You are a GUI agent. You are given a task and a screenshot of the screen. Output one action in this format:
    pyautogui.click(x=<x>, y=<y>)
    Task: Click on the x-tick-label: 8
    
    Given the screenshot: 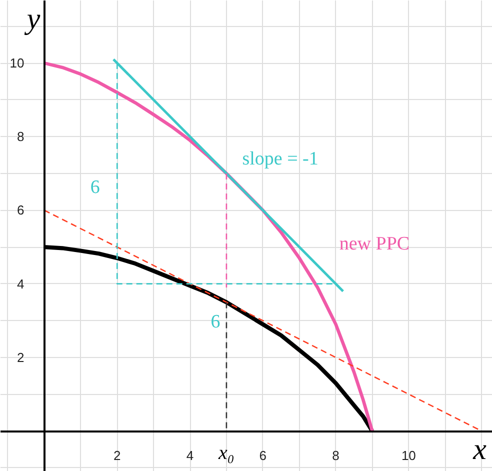 What is the action you would take?
    pyautogui.click(x=336, y=456)
    